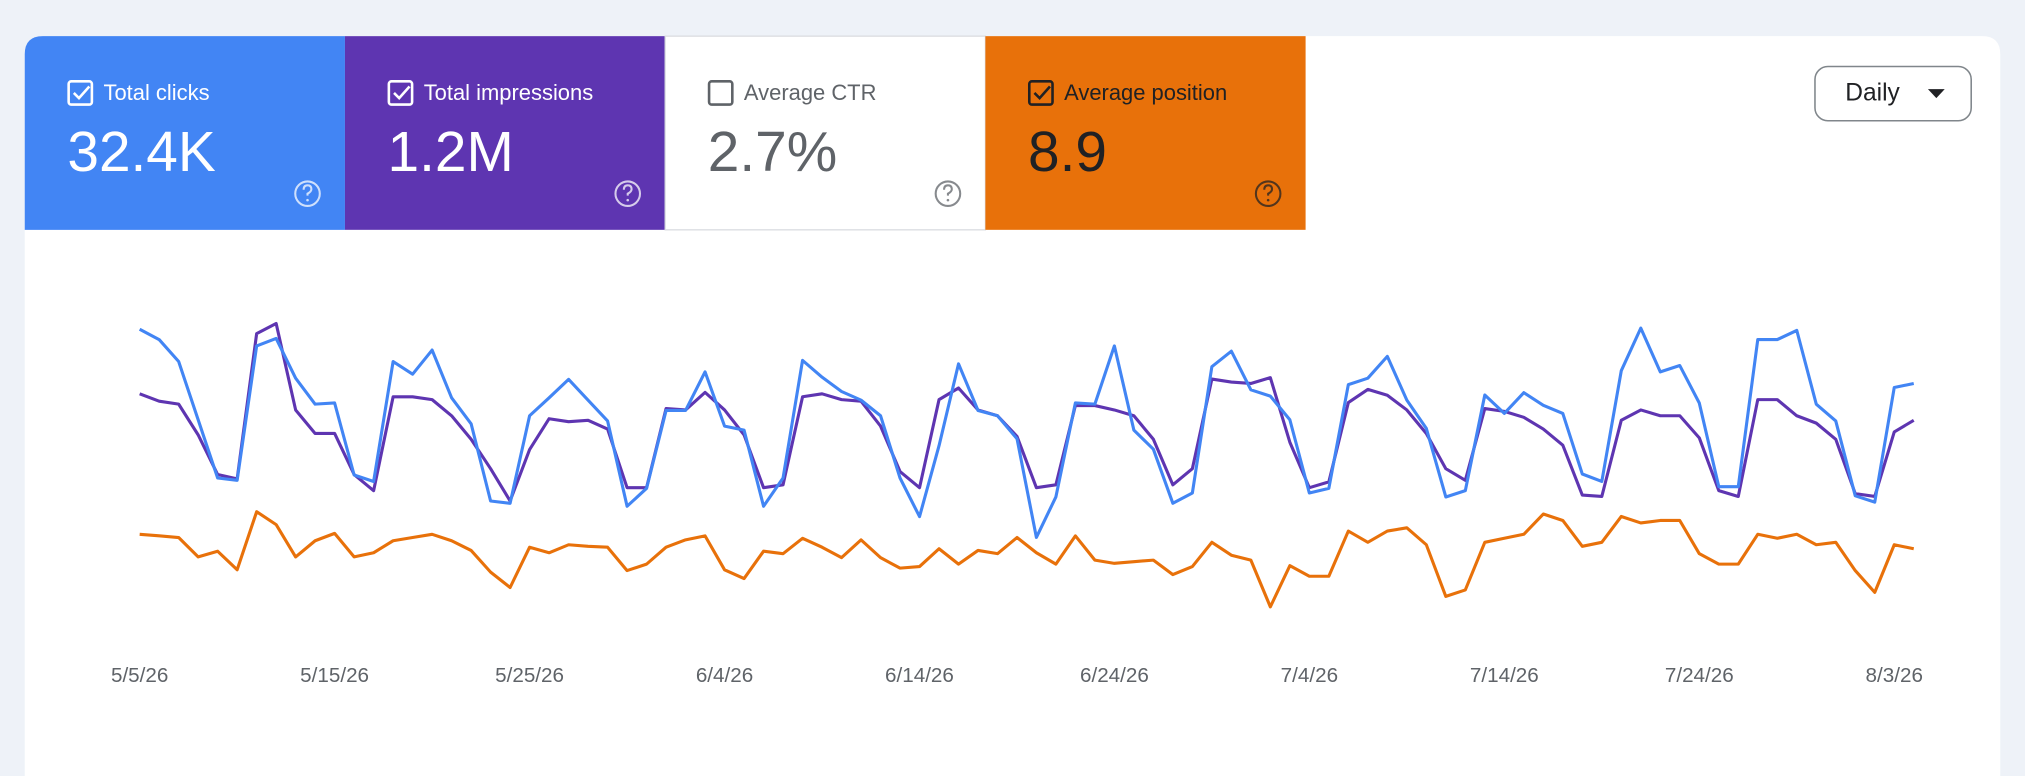  Describe the element at coordinates (529, 675) in the screenshot. I see `x-tick-label: 5/25/26` at that location.